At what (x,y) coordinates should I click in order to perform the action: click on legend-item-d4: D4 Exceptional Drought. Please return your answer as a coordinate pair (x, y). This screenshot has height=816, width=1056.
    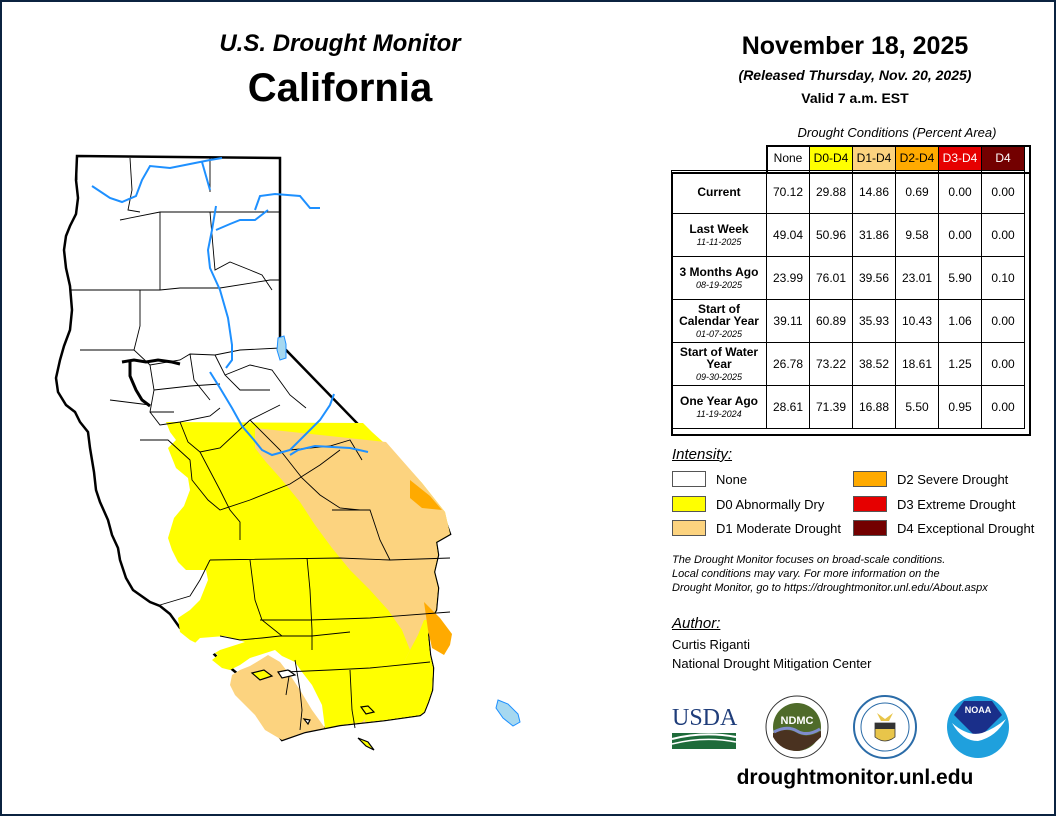
    Looking at the image, I should click on (943, 528).